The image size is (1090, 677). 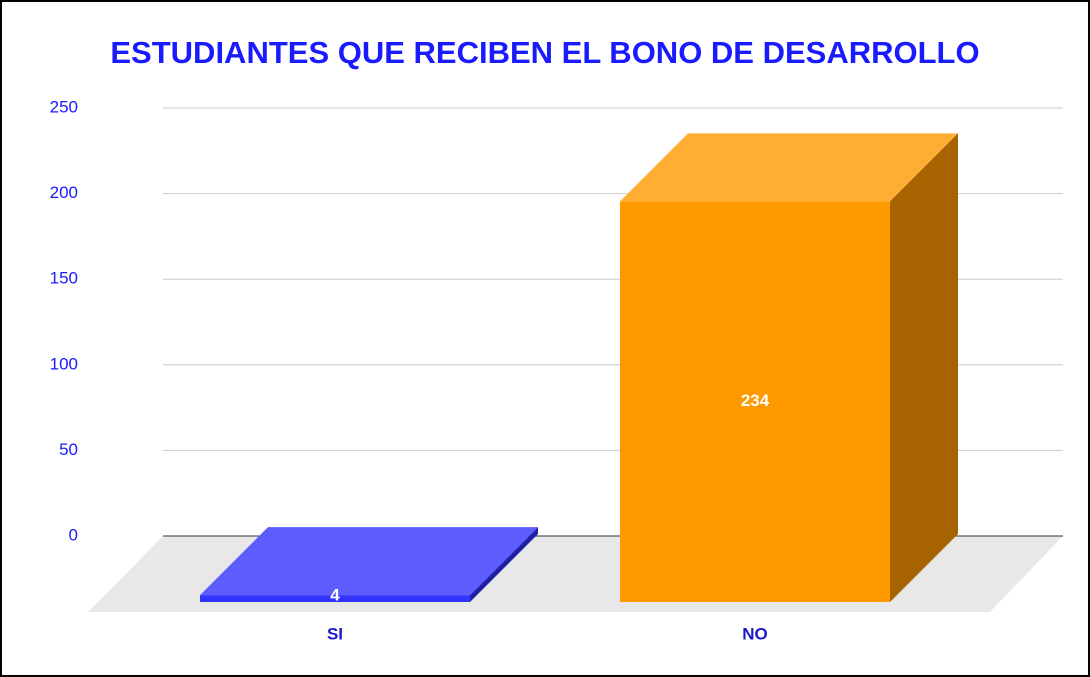 I want to click on y-tick-label: 100, so click(x=64, y=363).